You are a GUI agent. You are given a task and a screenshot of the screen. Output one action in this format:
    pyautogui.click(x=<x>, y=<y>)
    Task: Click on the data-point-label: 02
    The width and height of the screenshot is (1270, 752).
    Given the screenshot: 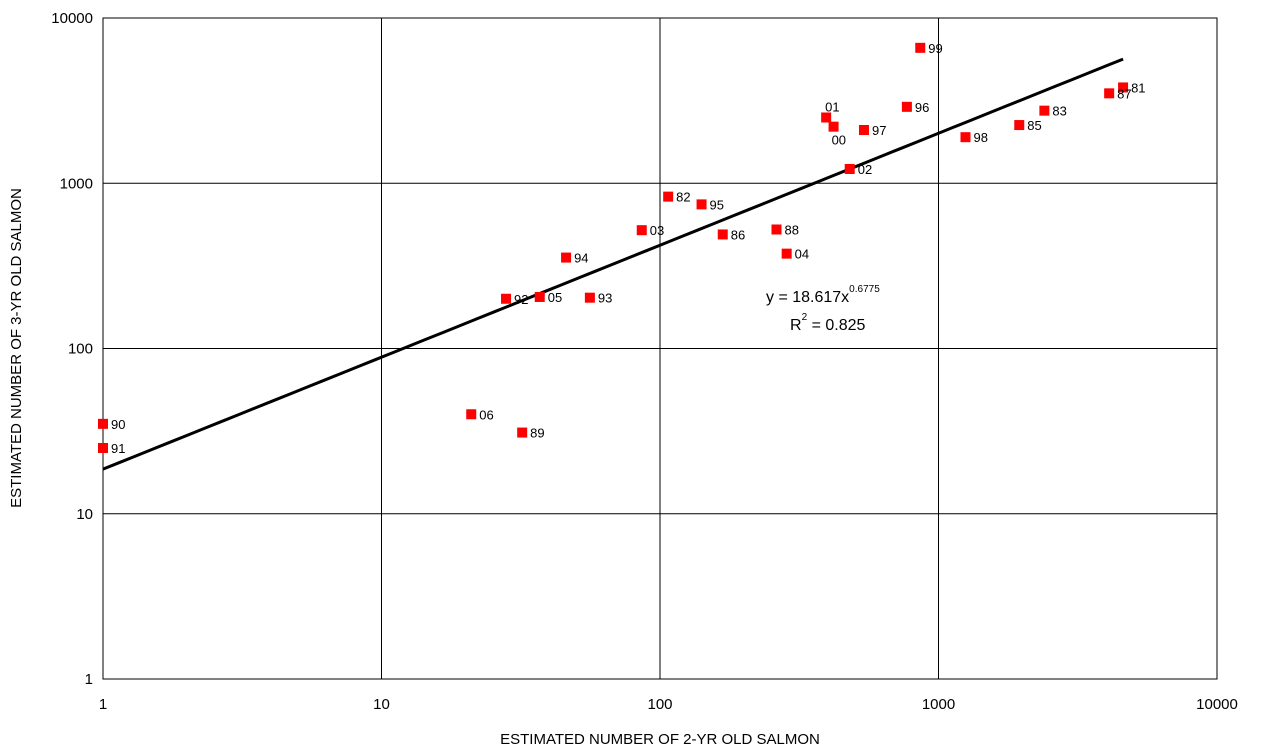 What is the action you would take?
    pyautogui.click(x=865, y=169)
    